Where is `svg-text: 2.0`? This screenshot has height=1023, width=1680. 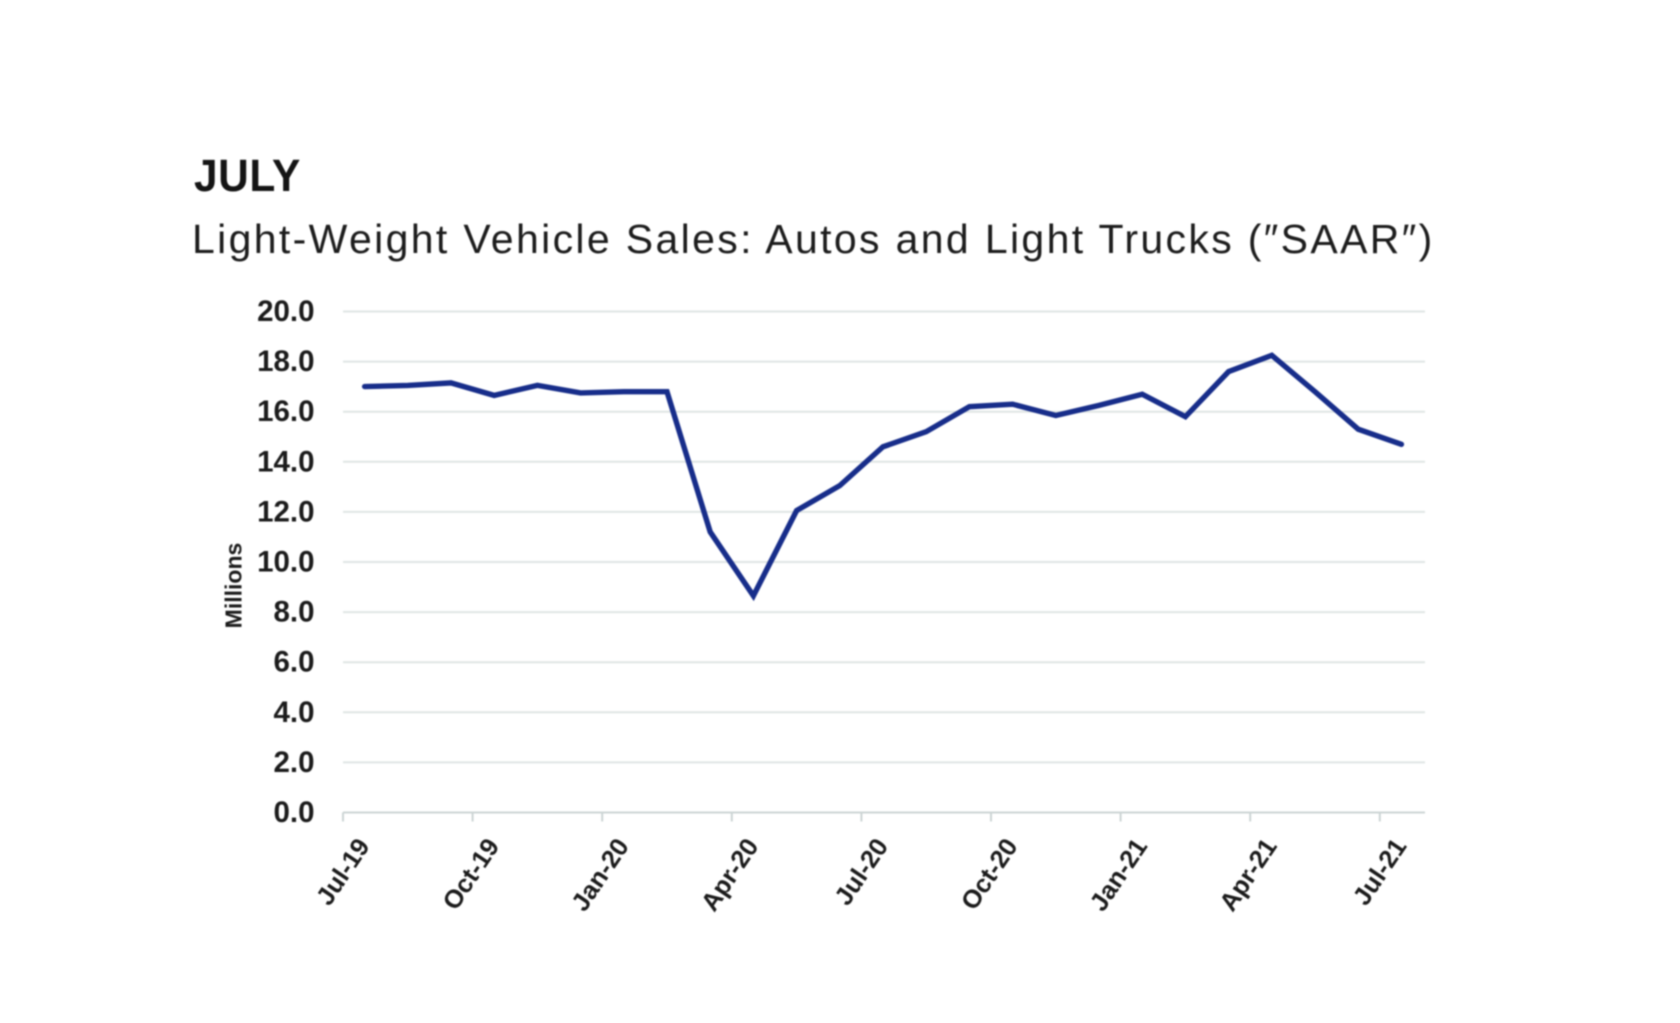 svg-text: 2.0 is located at coordinates (293, 762).